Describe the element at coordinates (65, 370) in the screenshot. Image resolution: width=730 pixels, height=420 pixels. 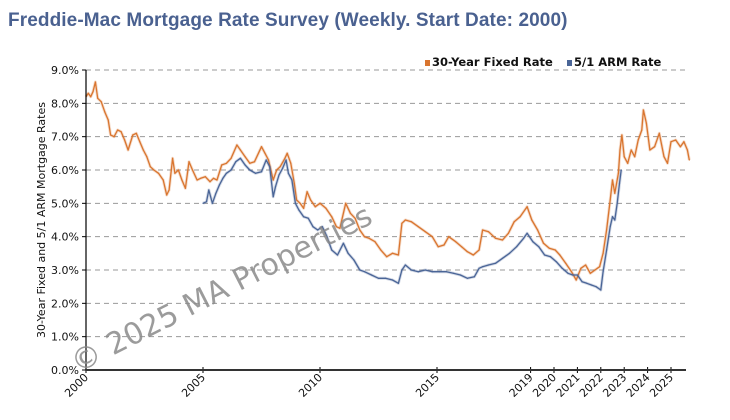
I see `y-tick-label: 0.0%` at that location.